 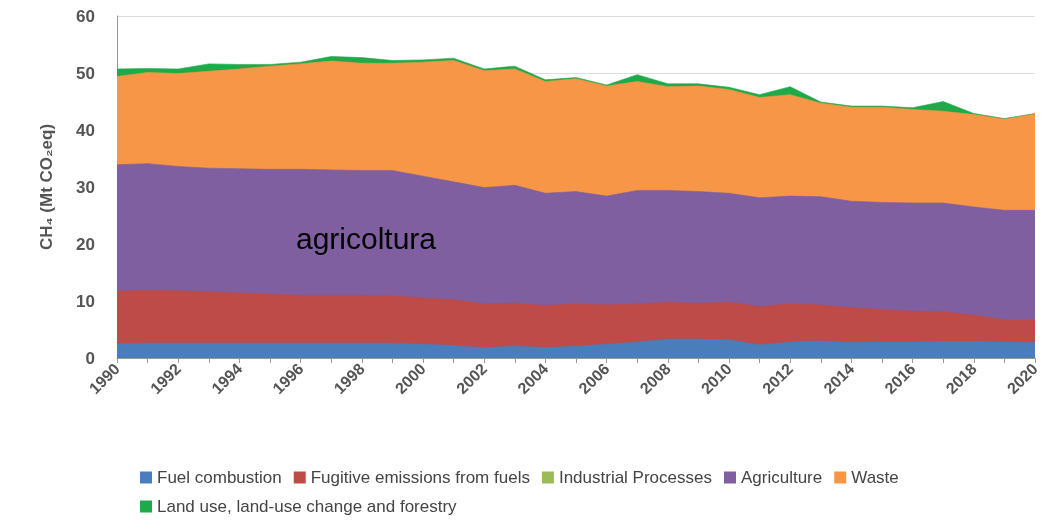 I want to click on legend-label: Fuel combustion, so click(x=219, y=477).